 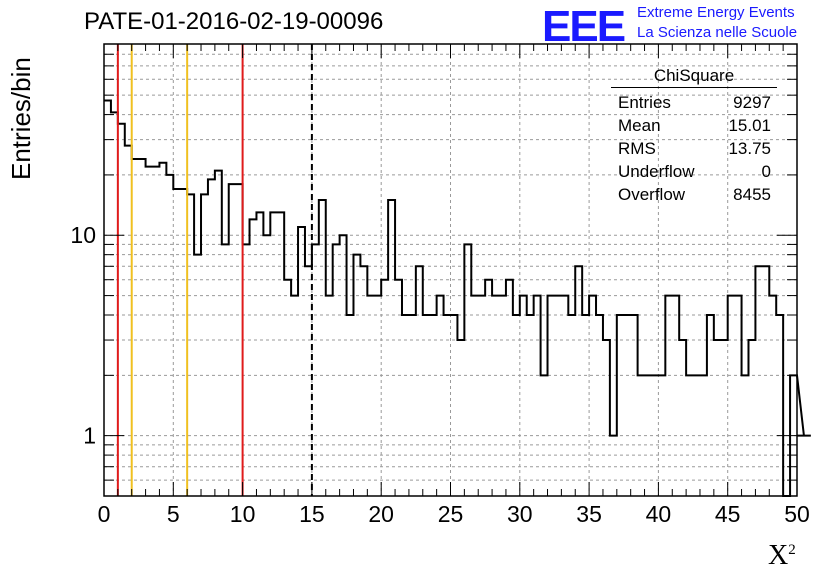 I want to click on x-tick-label: 5, so click(x=173, y=514).